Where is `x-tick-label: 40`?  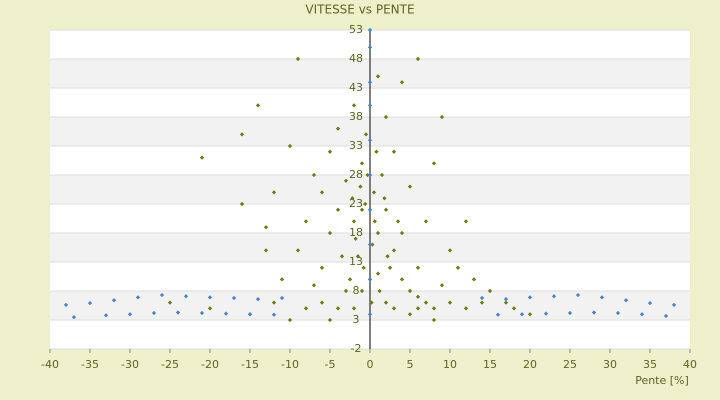 x-tick-label: 40 is located at coordinates (690, 364).